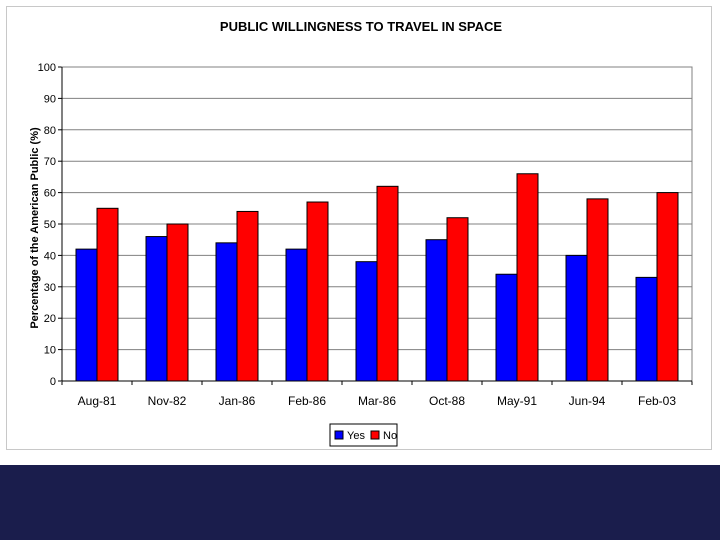 Image resolution: width=720 pixels, height=540 pixels. What do you see at coordinates (377, 401) in the screenshot?
I see `x-tick-label: Mar-86` at bounding box center [377, 401].